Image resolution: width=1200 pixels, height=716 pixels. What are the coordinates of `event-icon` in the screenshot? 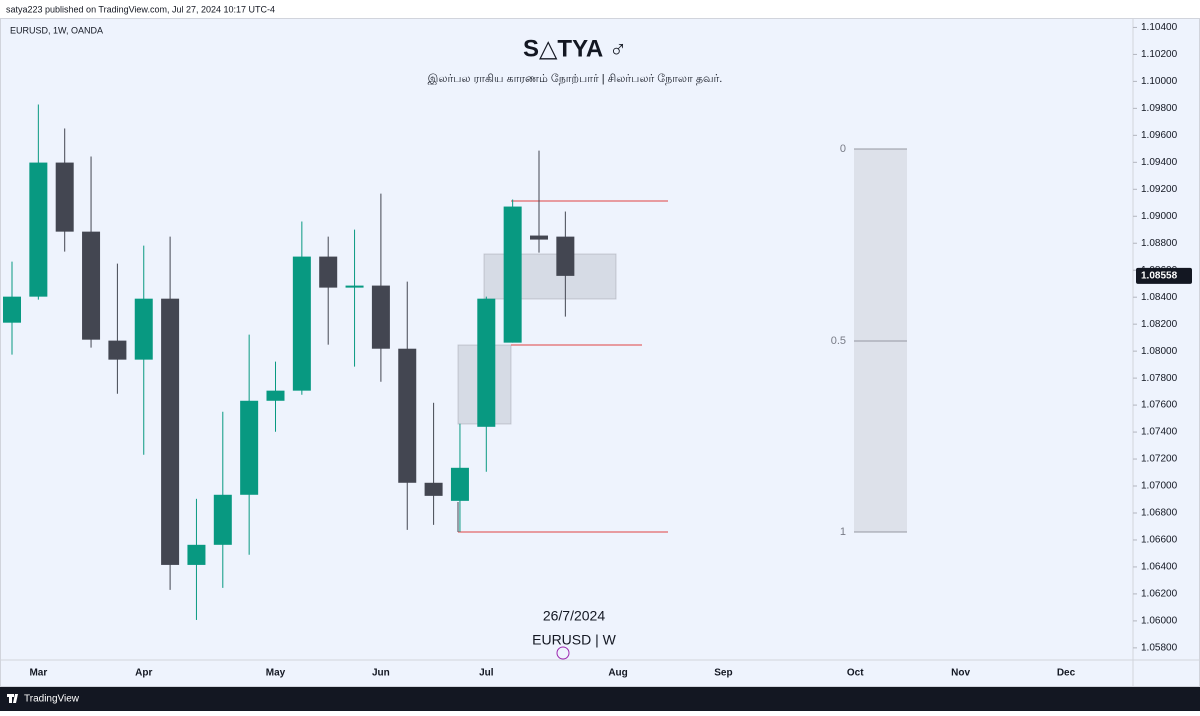 It's located at (563, 653).